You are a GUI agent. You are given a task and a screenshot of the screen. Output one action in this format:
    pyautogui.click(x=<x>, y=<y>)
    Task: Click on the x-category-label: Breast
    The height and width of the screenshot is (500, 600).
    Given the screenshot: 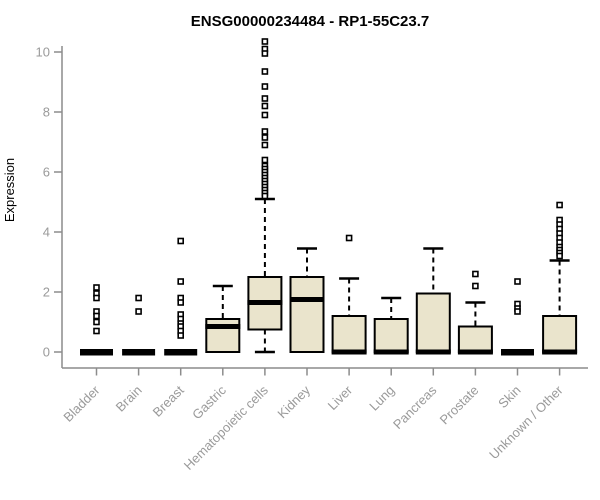 What is the action you would take?
    pyautogui.click(x=168, y=400)
    